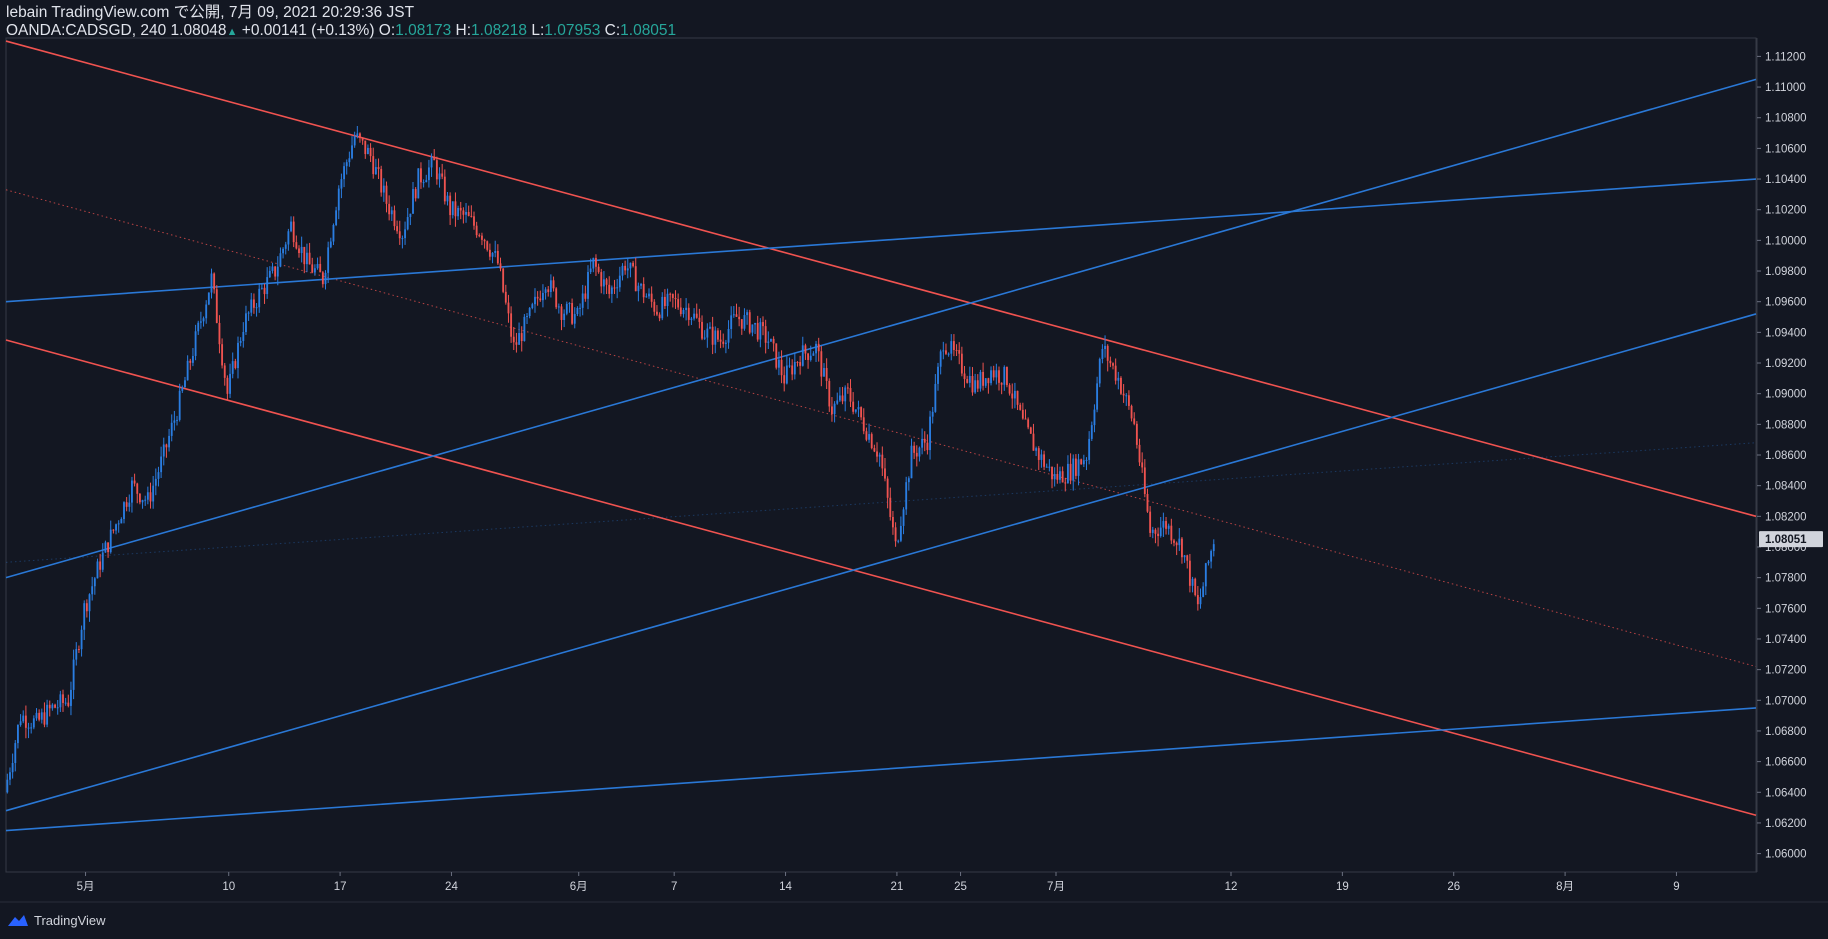 This screenshot has width=1828, height=939. I want to click on x-tick-label: 9, so click(1676, 887).